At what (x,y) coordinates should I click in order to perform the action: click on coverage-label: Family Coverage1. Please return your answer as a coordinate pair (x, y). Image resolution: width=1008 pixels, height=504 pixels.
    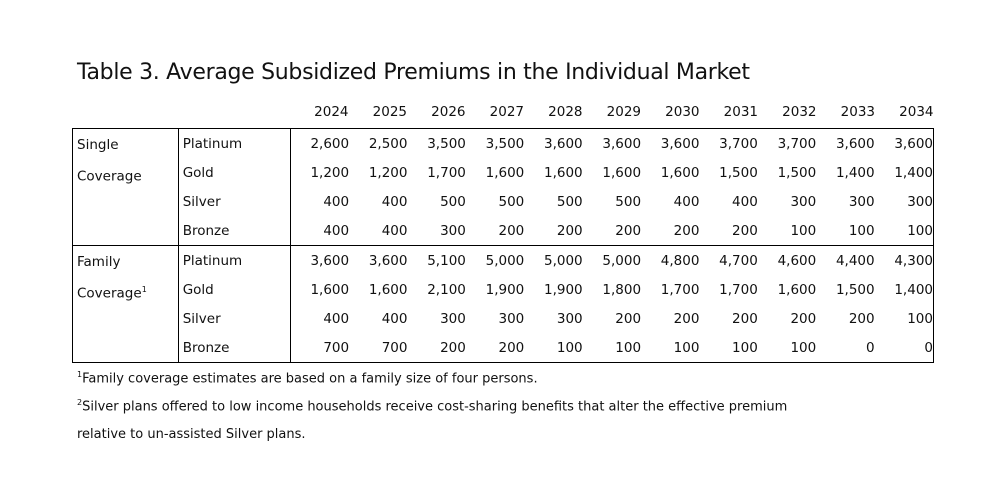
    Looking at the image, I should click on (126, 304).